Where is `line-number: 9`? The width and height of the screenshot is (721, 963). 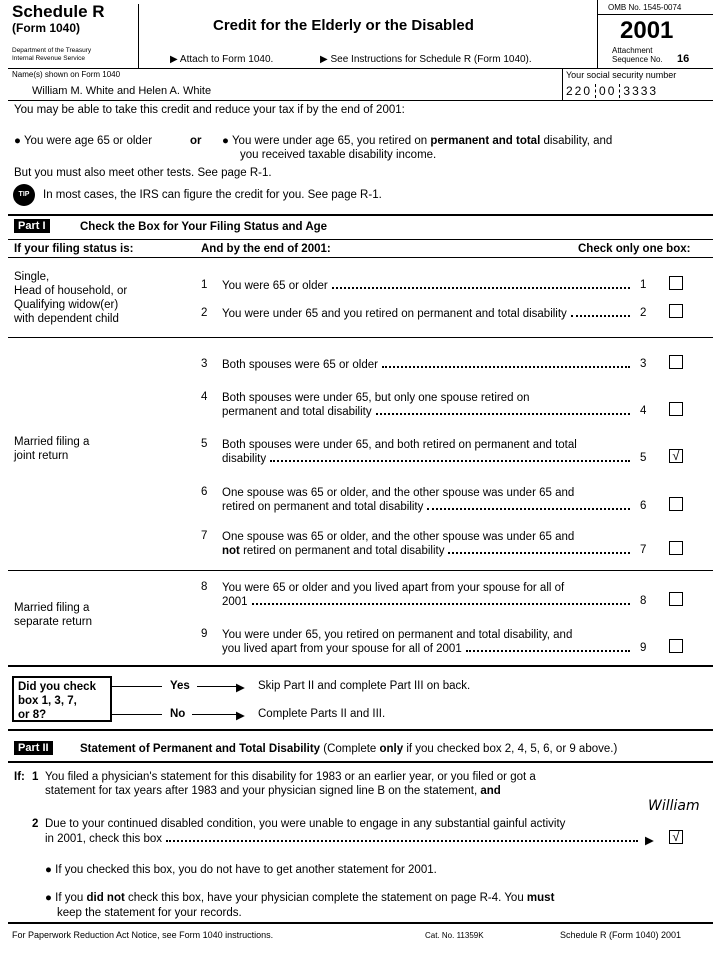 line-number: 9 is located at coordinates (204, 634).